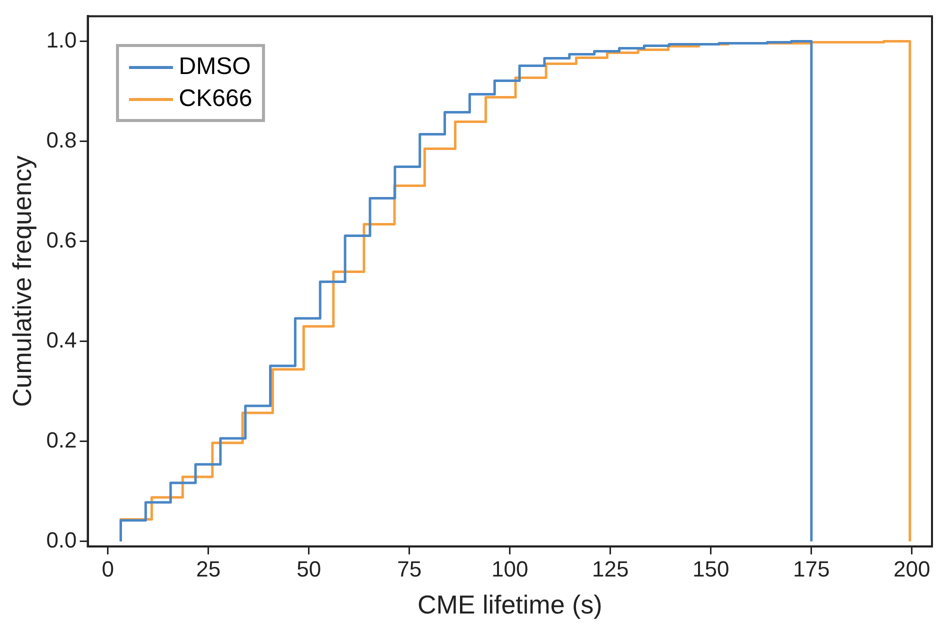 The height and width of the screenshot is (626, 942). What do you see at coordinates (215, 99) in the screenshot?
I see `legend-label: CK666` at bounding box center [215, 99].